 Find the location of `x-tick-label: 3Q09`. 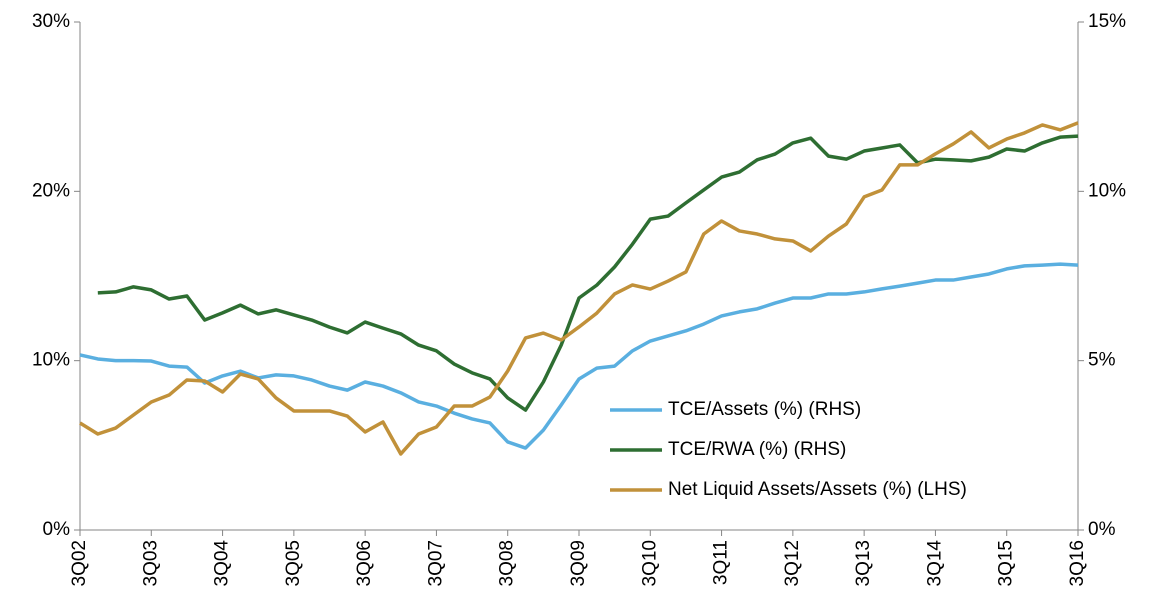

x-tick-label: 3Q09 is located at coordinates (578, 563).